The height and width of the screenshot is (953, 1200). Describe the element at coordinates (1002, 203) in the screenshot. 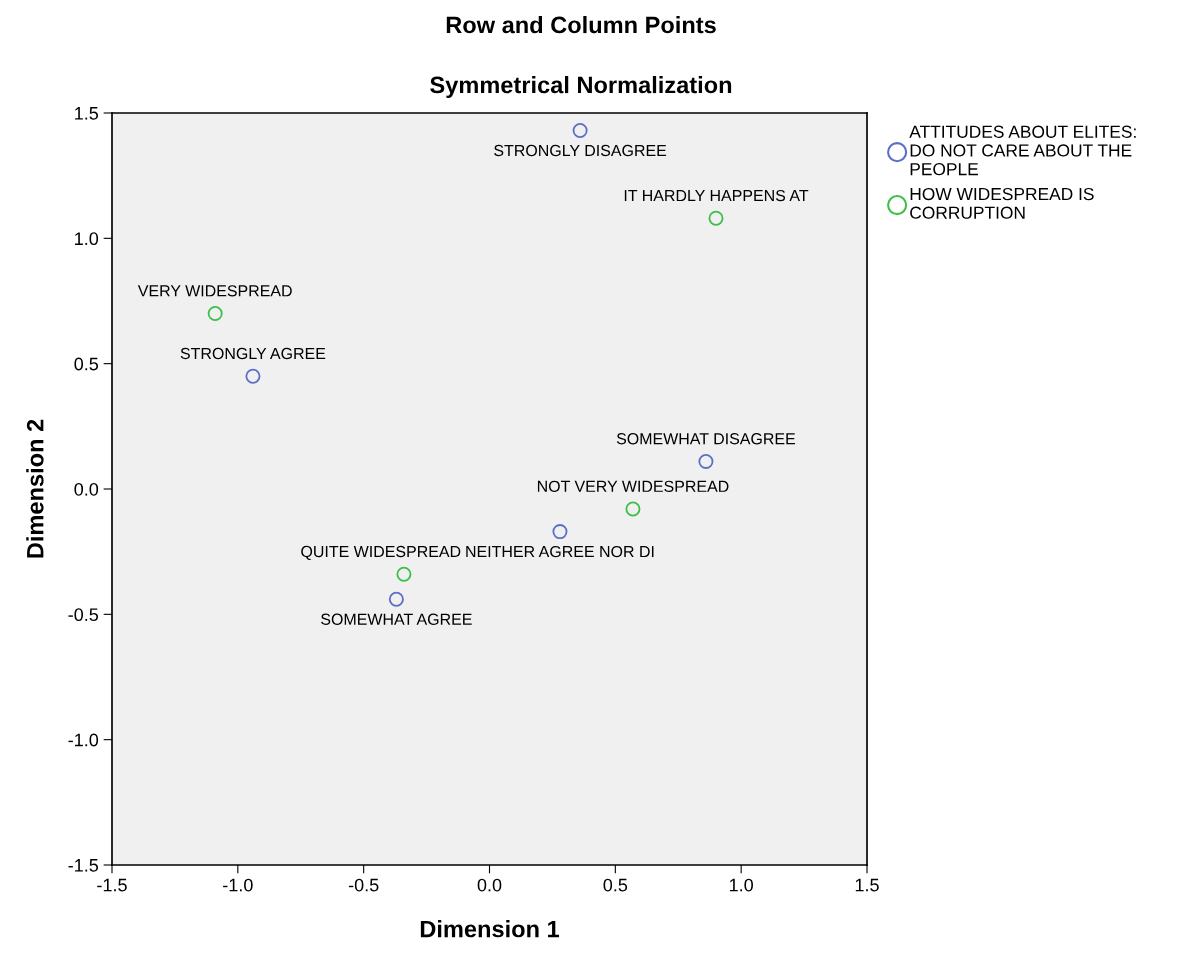

I see `legend-label: HOW WIDESPREAD IS CORRUPTION` at that location.